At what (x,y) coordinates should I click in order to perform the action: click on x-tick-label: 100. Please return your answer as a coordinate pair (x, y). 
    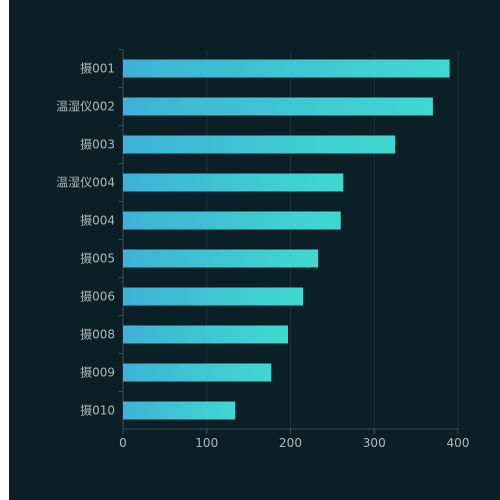
    Looking at the image, I should click on (206, 443).